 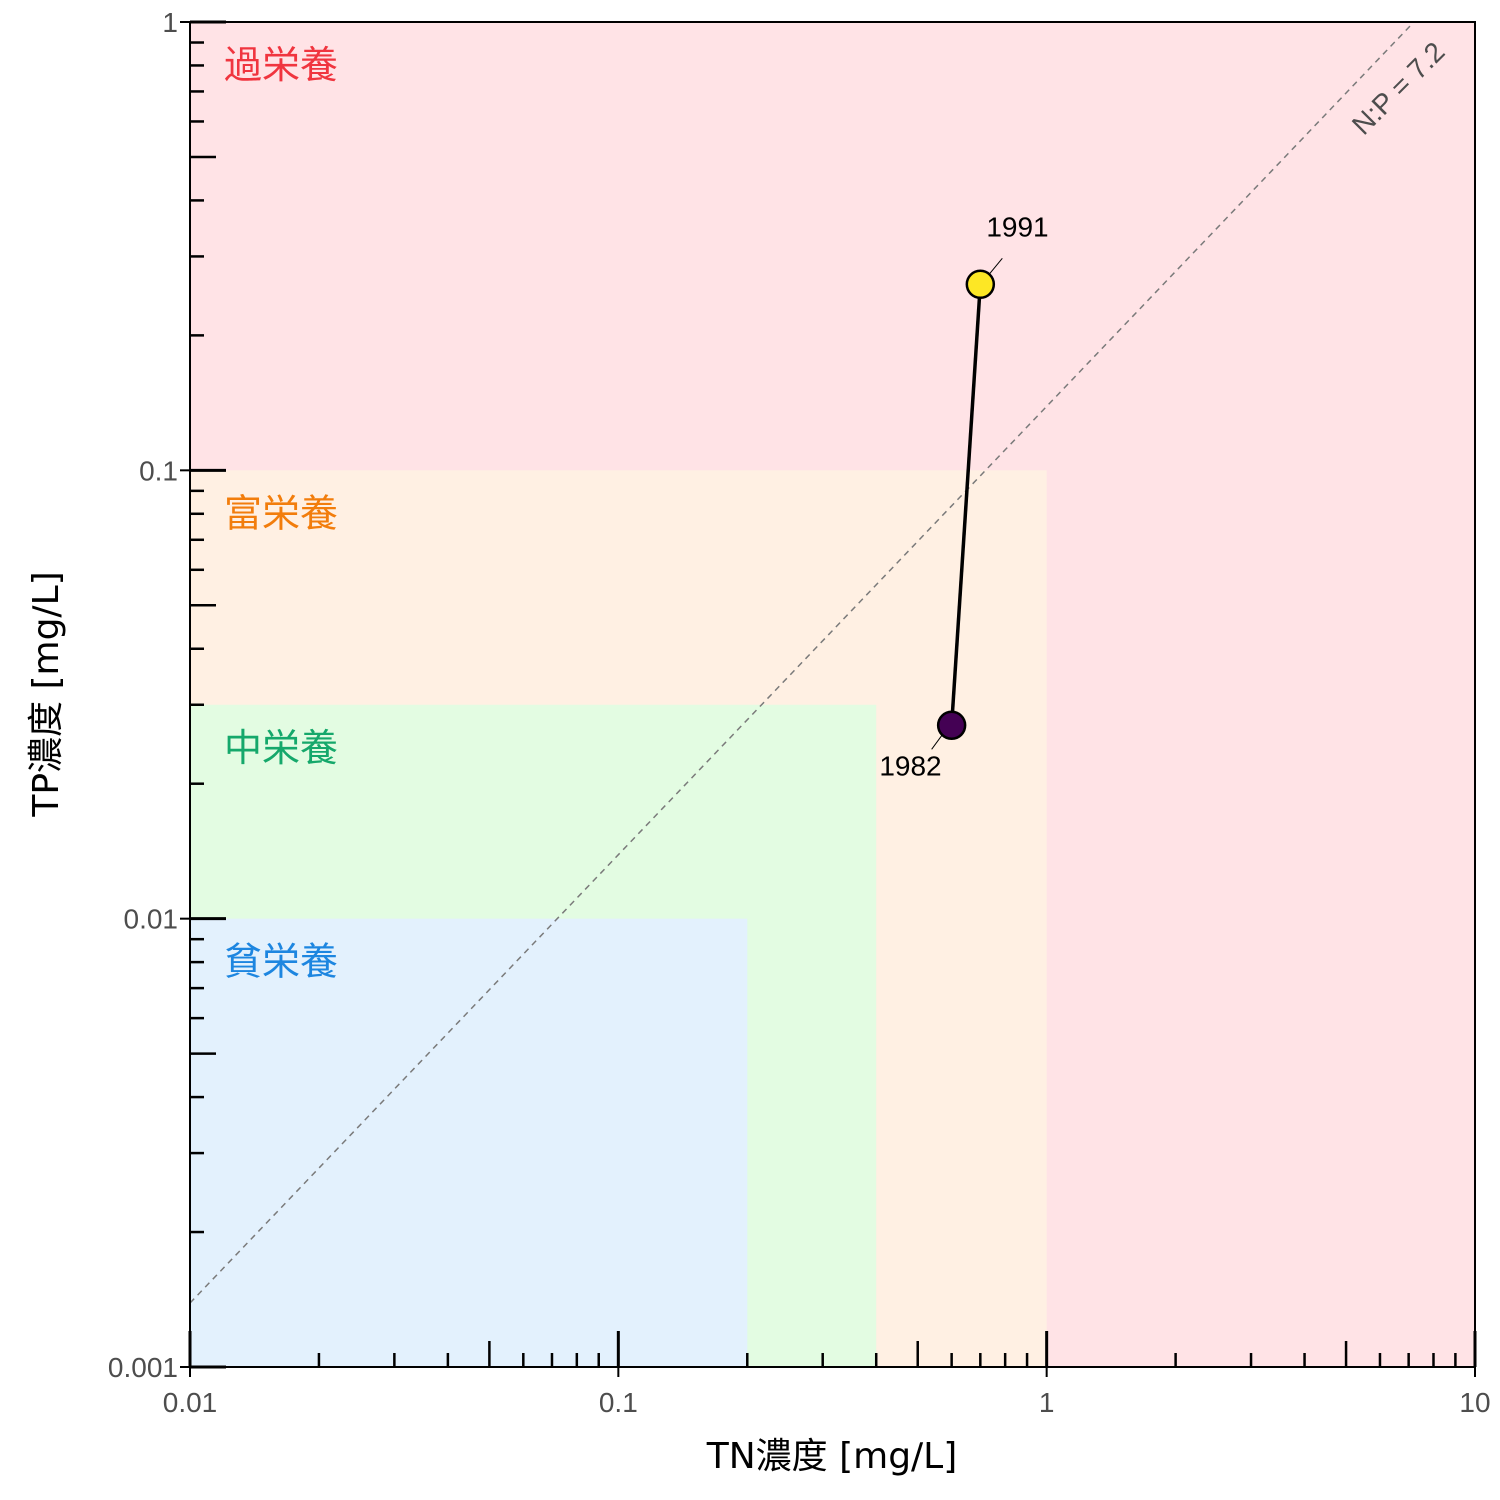 What do you see at coordinates (910, 765) in the screenshot?
I see `point-label-1982: 1982` at bounding box center [910, 765].